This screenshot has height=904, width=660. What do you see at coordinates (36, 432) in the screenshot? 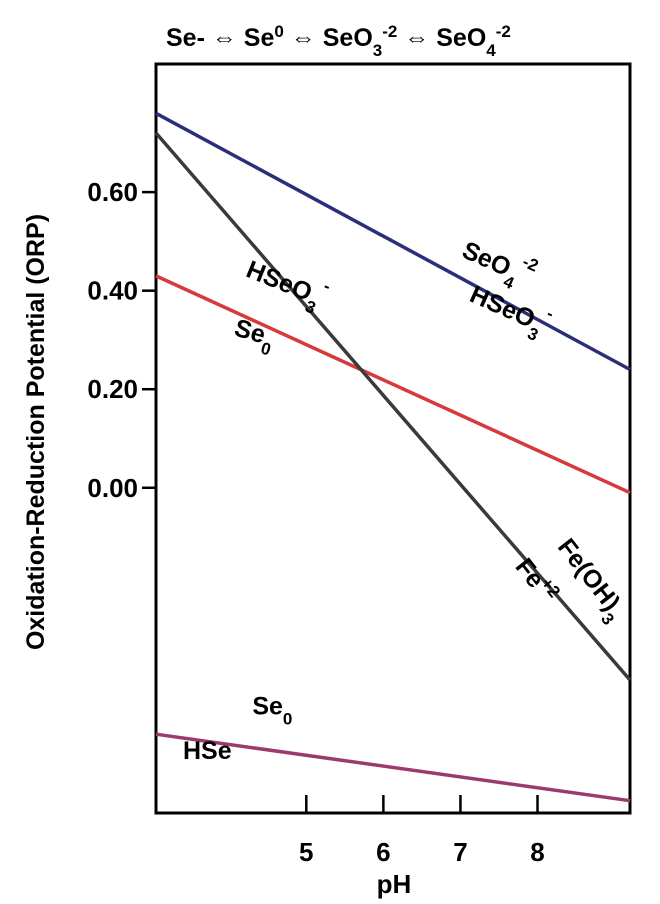
I see `y-axis-label: Oxidation-Reduction Potential (ORP)` at bounding box center [36, 432].